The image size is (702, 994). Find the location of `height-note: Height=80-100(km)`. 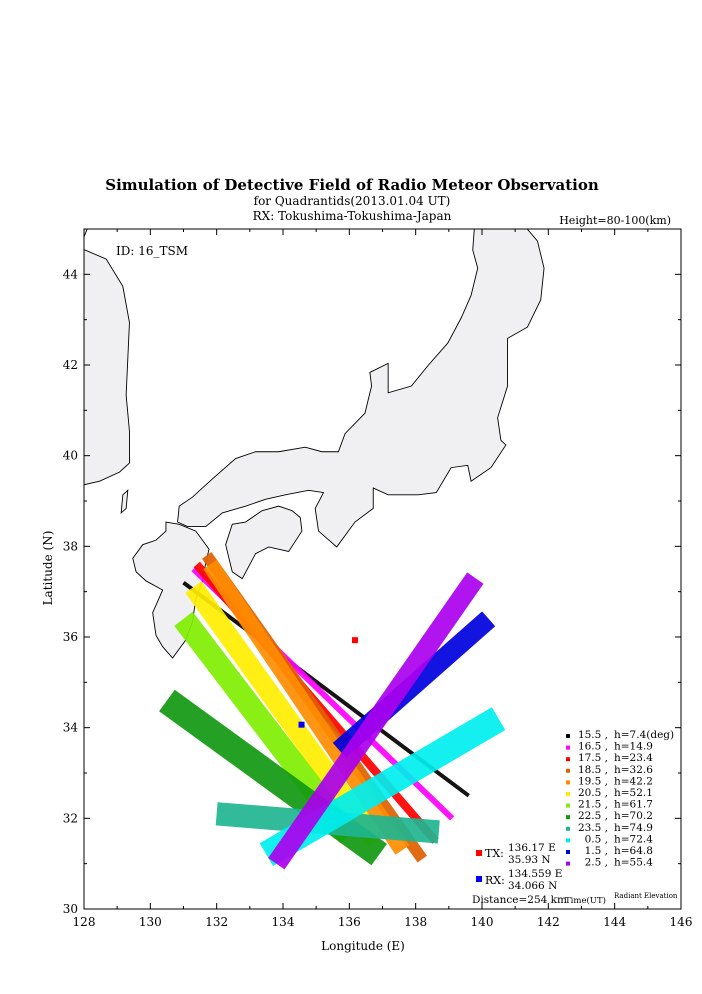

height-note: Height=80-100(km) is located at coordinates (615, 220).